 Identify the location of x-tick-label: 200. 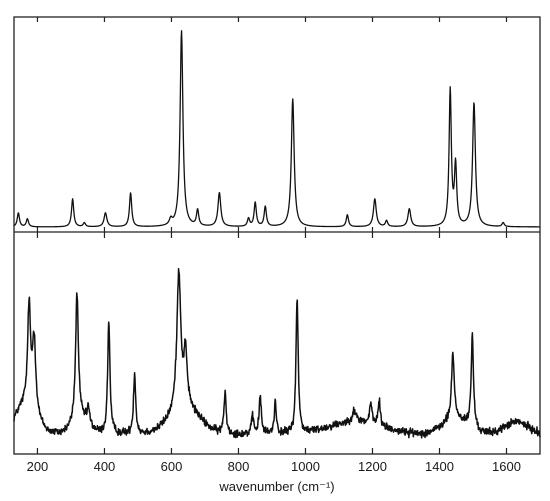
(38, 466).